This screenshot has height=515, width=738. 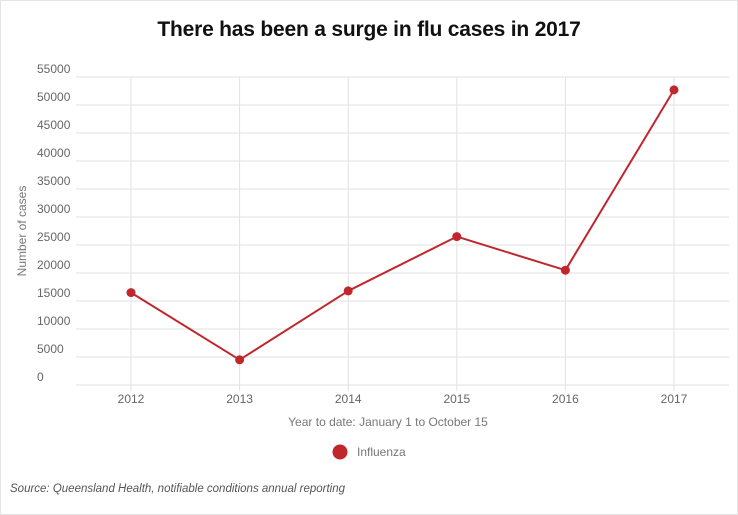 I want to click on x-tick-label: 2012, so click(x=131, y=399).